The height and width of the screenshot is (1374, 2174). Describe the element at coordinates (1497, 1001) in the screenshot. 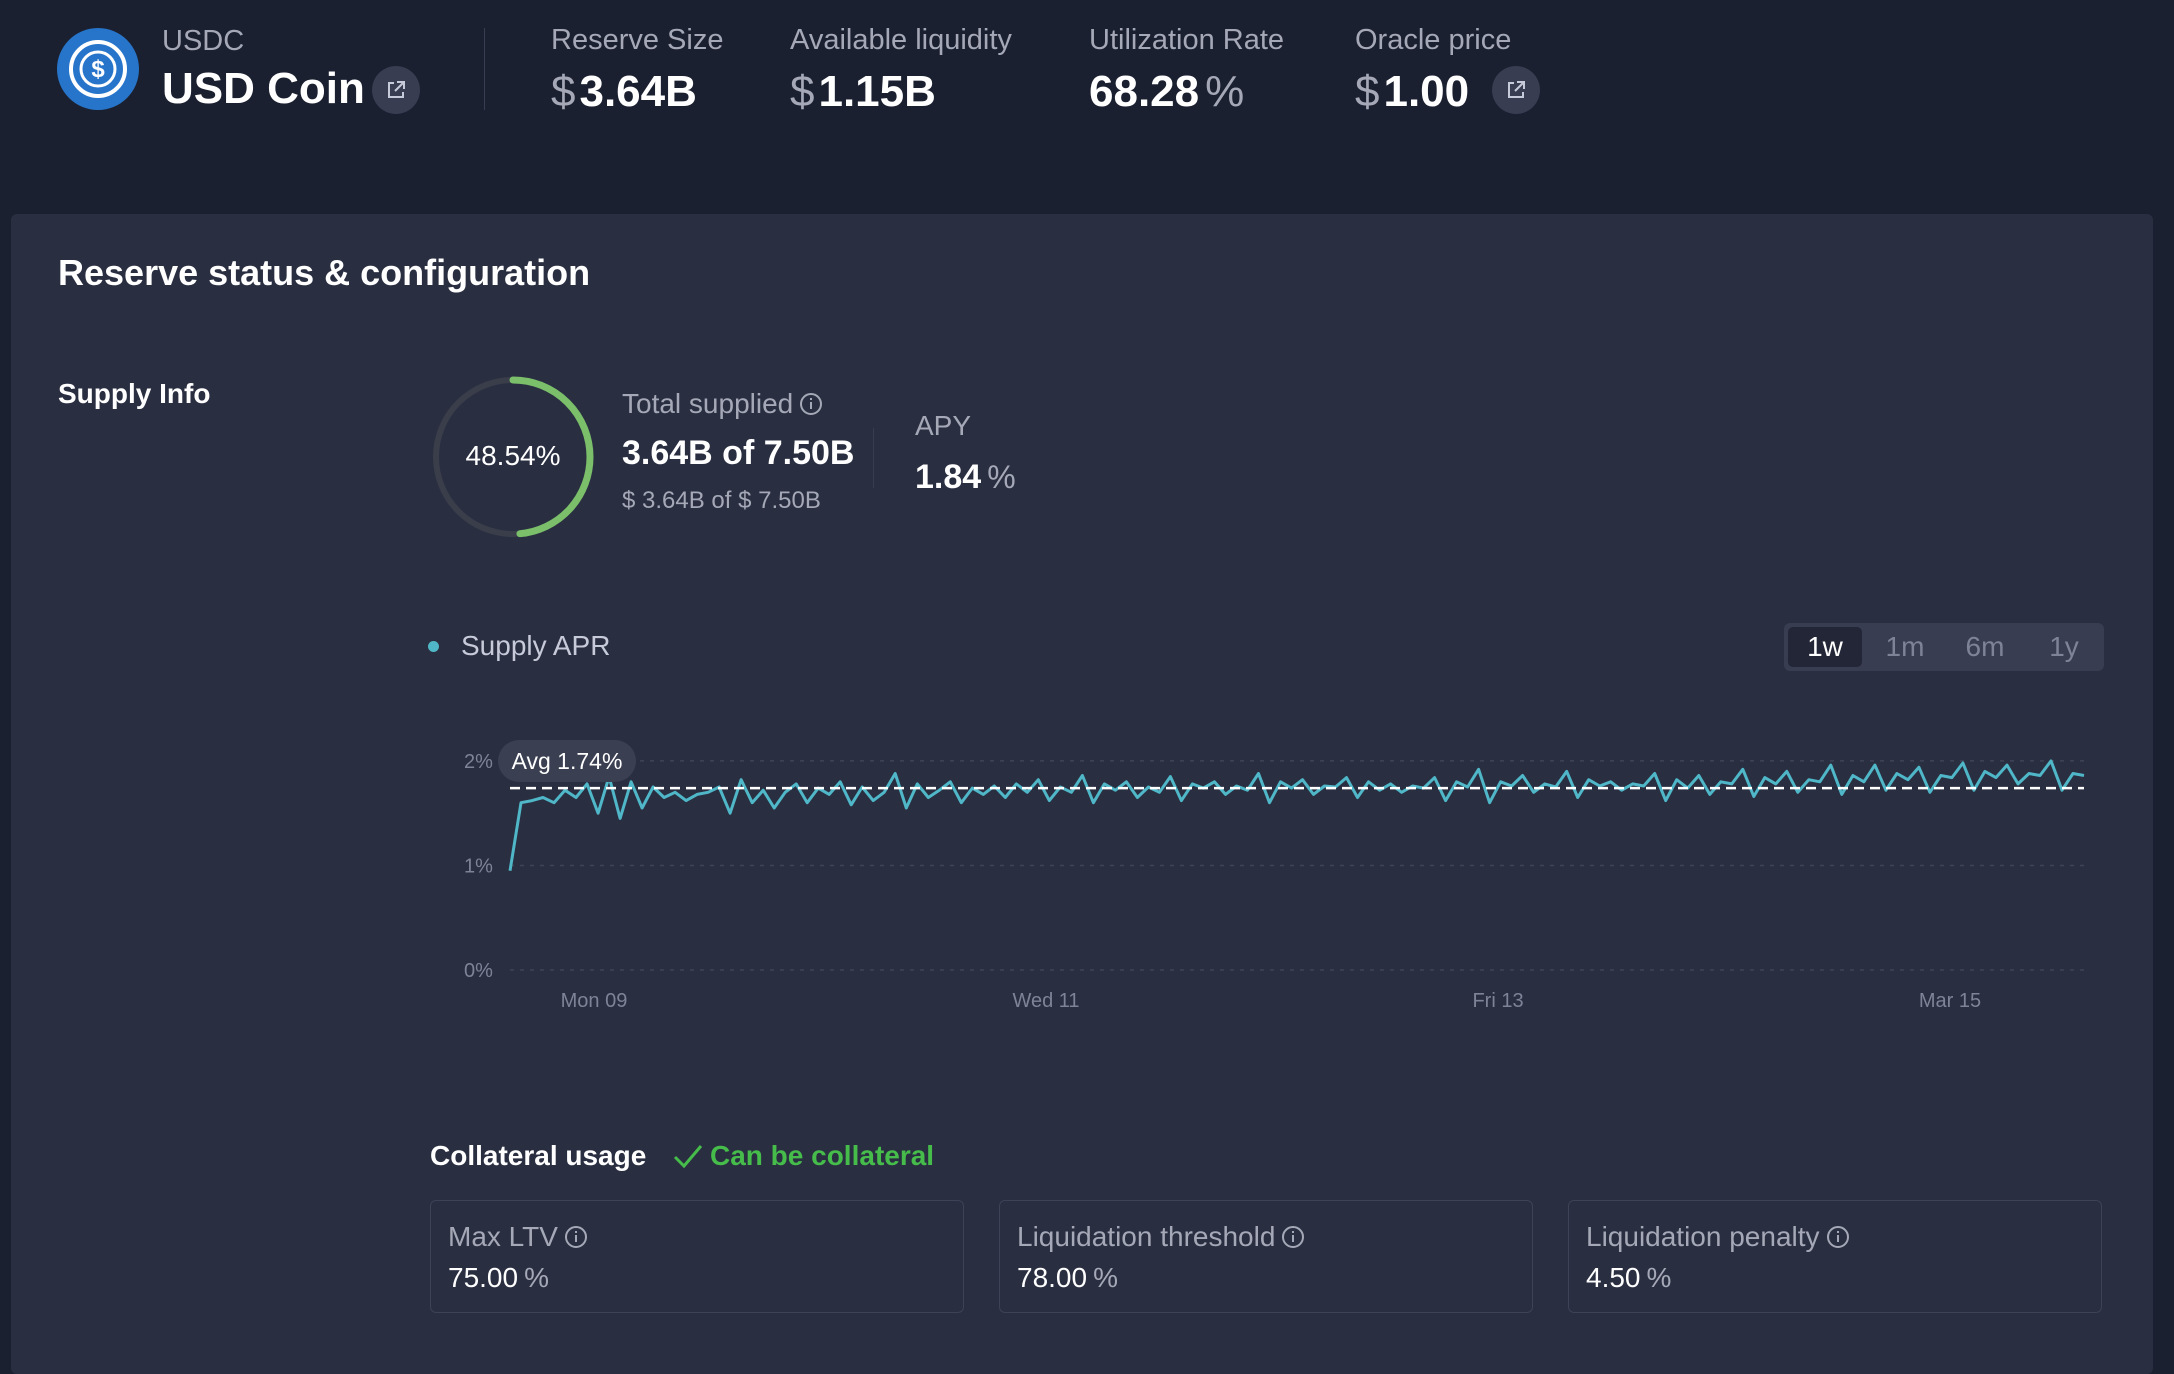

I see `x-tick-label: Fri 13` at that location.